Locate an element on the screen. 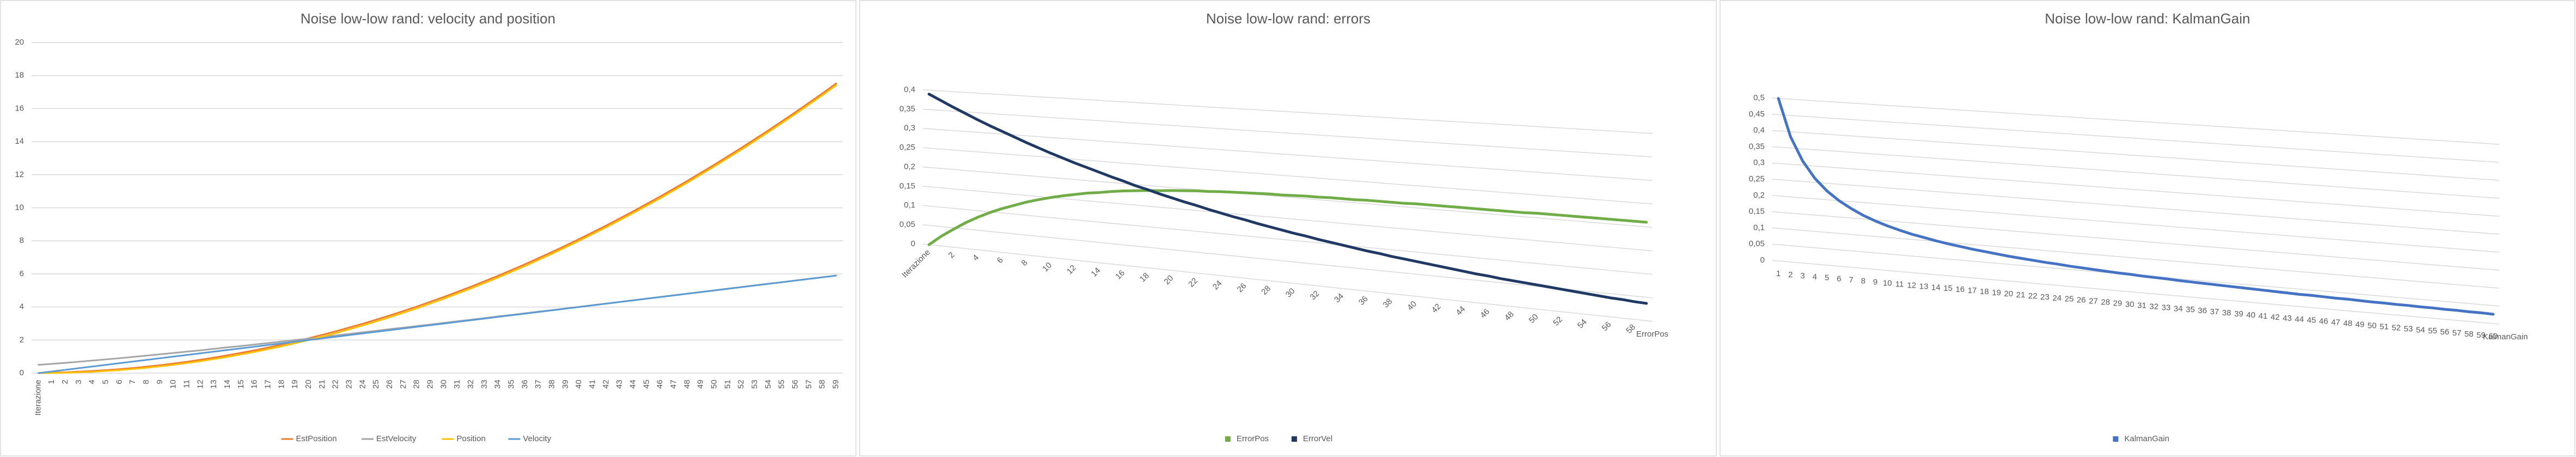 Image resolution: width=2576 pixels, height=457 pixels. x-tick-label: 23 is located at coordinates (349, 384).